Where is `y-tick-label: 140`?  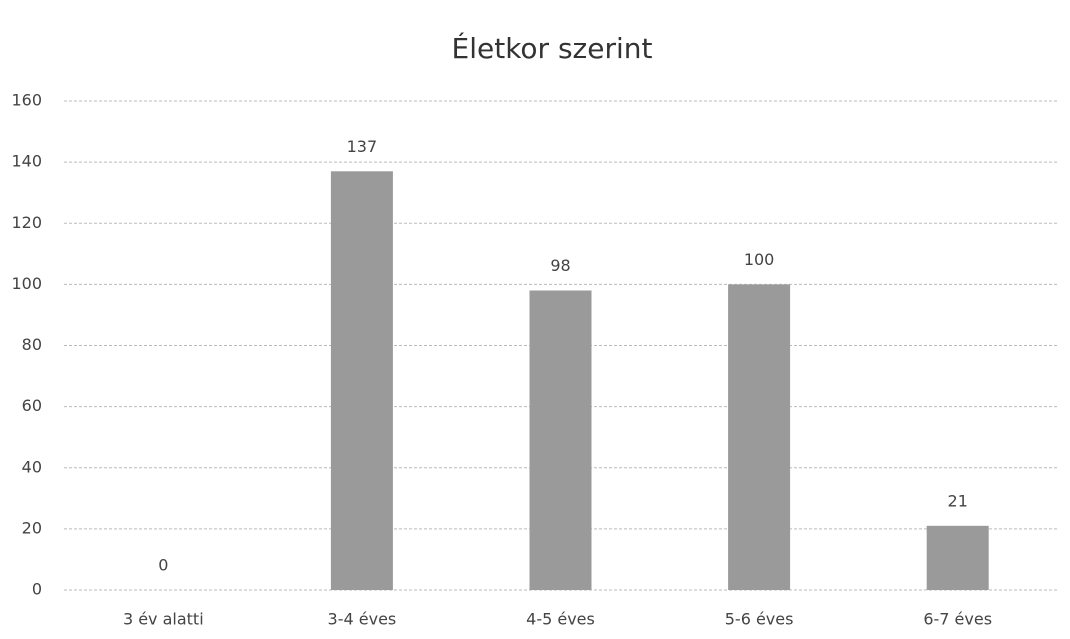
y-tick-label: 140 is located at coordinates (26, 161).